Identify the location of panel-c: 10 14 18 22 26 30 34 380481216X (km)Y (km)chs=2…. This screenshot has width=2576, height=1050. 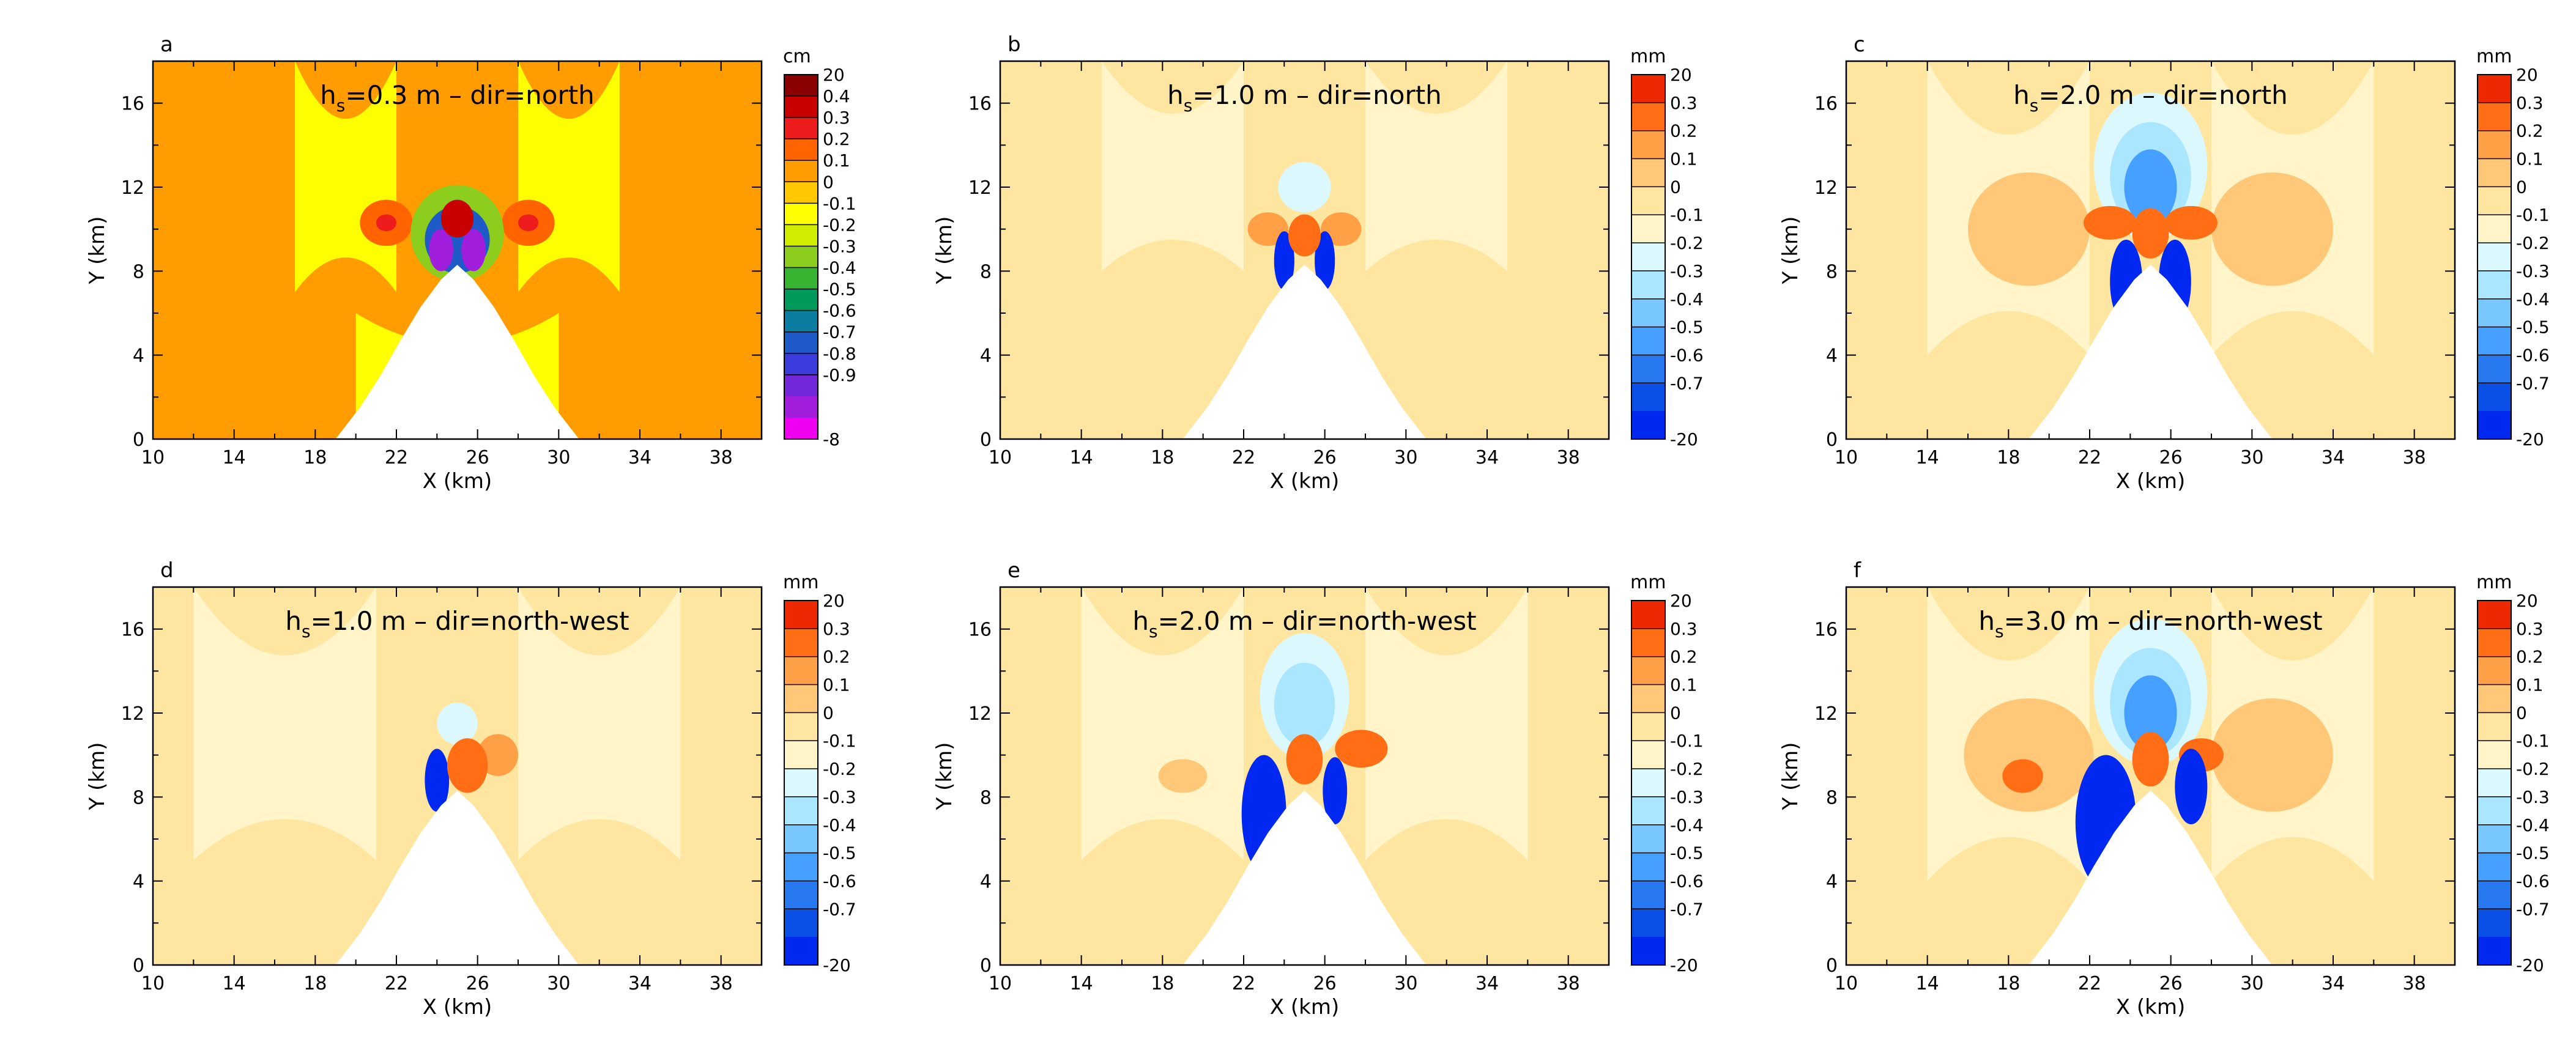
(2164, 263).